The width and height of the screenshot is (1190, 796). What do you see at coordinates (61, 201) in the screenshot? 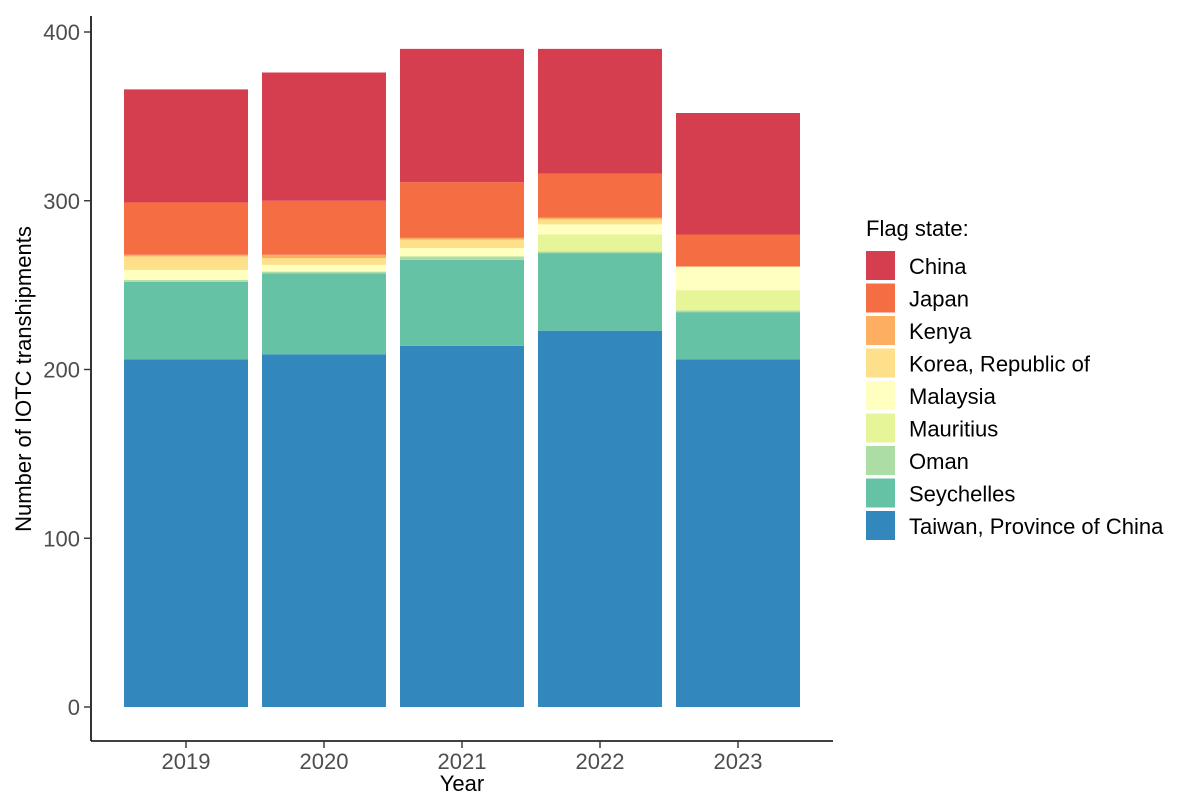
I see `y-tick-label: 300` at bounding box center [61, 201].